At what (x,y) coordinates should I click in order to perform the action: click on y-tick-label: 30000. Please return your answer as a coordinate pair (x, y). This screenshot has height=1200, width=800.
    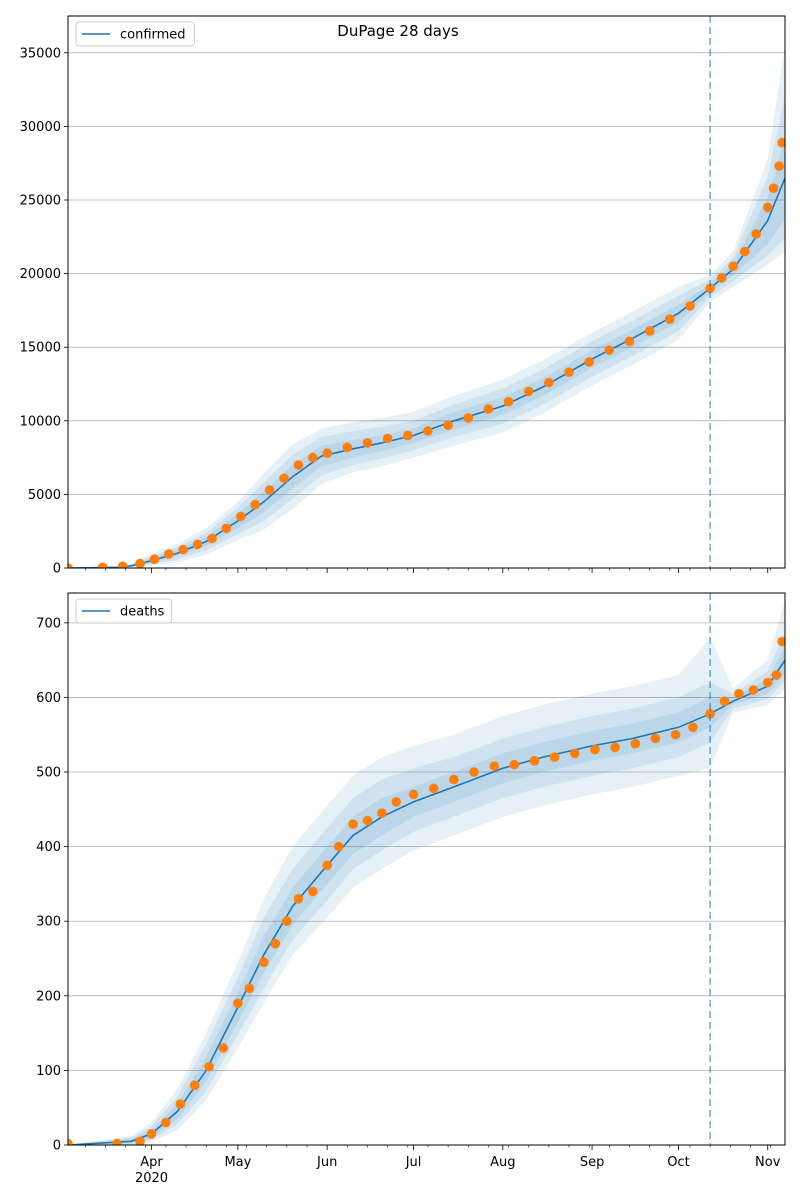
    Looking at the image, I should click on (40, 127).